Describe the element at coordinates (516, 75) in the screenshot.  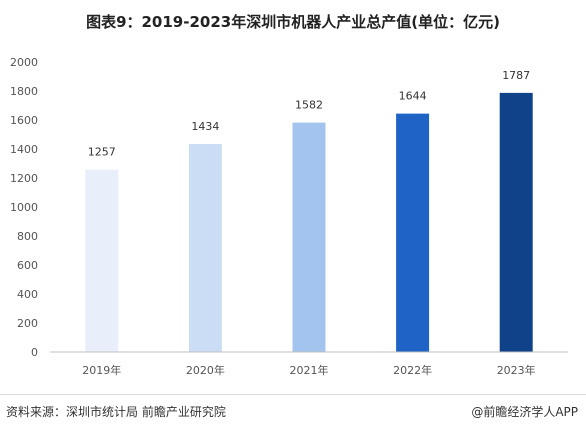
I see `bar-value-label: 1787` at that location.